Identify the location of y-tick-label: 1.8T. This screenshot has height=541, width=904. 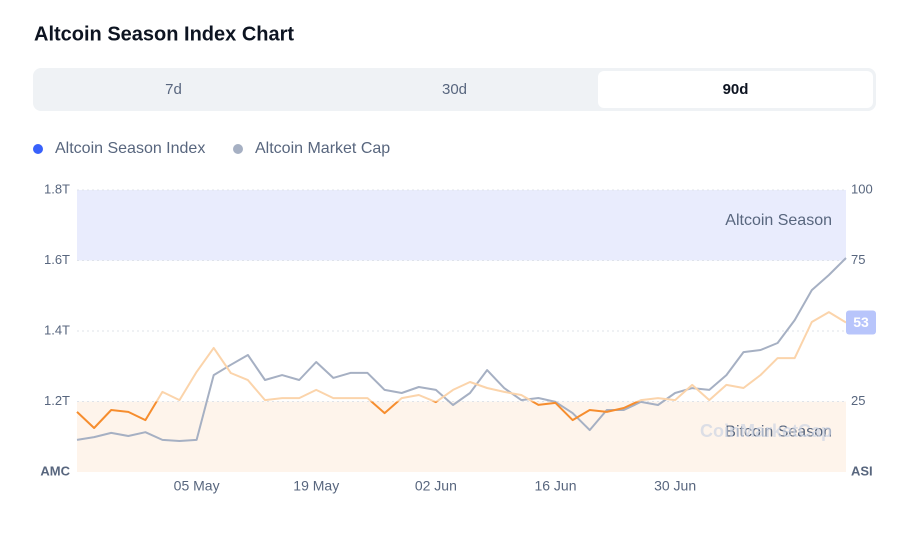
(57, 188).